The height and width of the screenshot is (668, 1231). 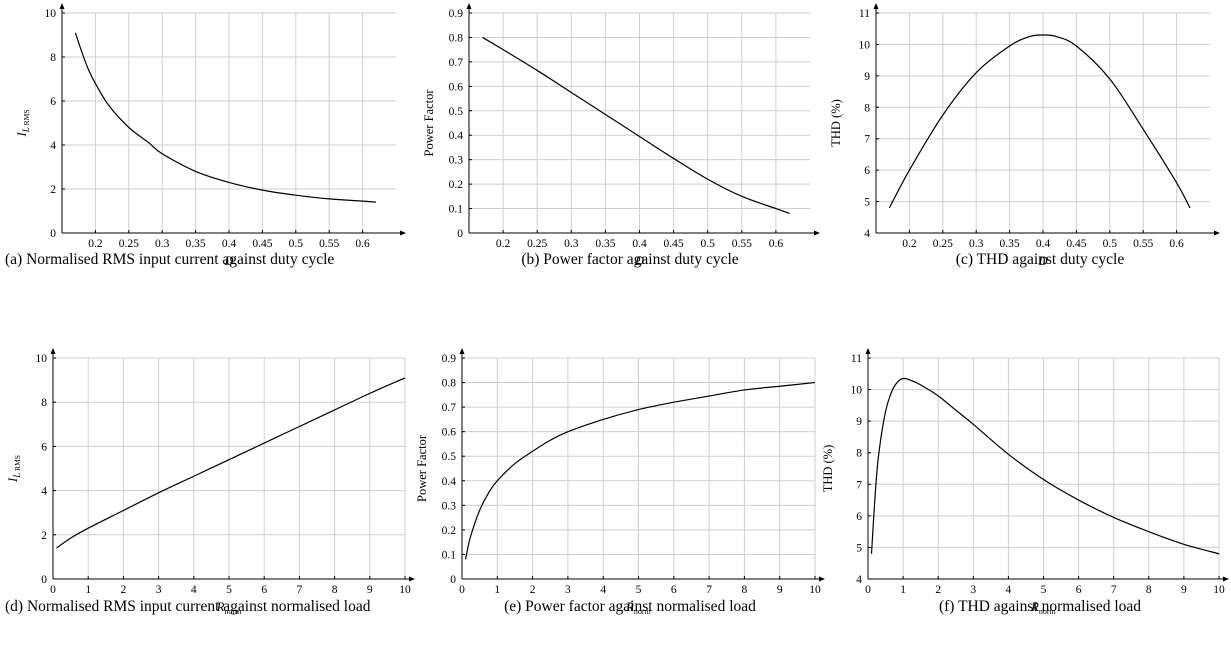 What do you see at coordinates (503, 244) in the screenshot?
I see `x-tick-label: 0.2` at bounding box center [503, 244].